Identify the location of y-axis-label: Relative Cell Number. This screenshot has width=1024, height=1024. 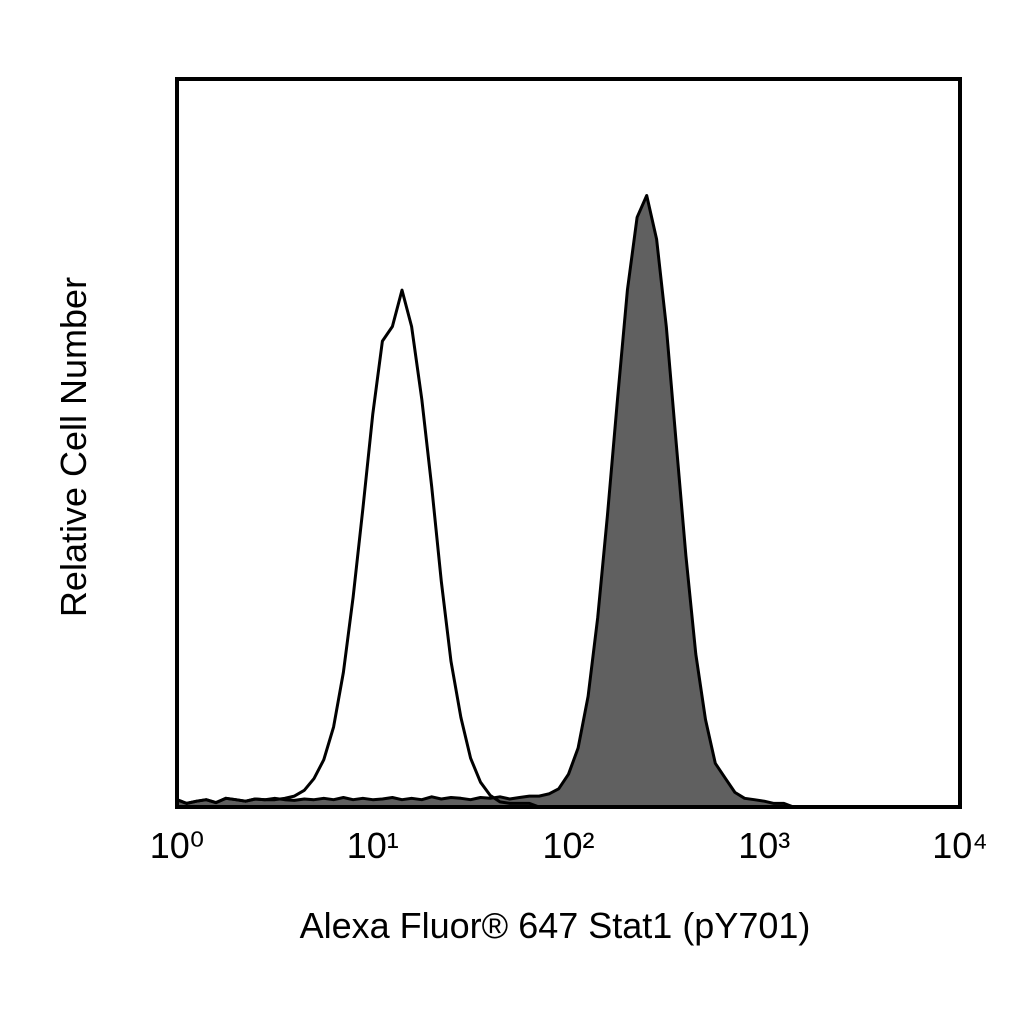
(73, 447).